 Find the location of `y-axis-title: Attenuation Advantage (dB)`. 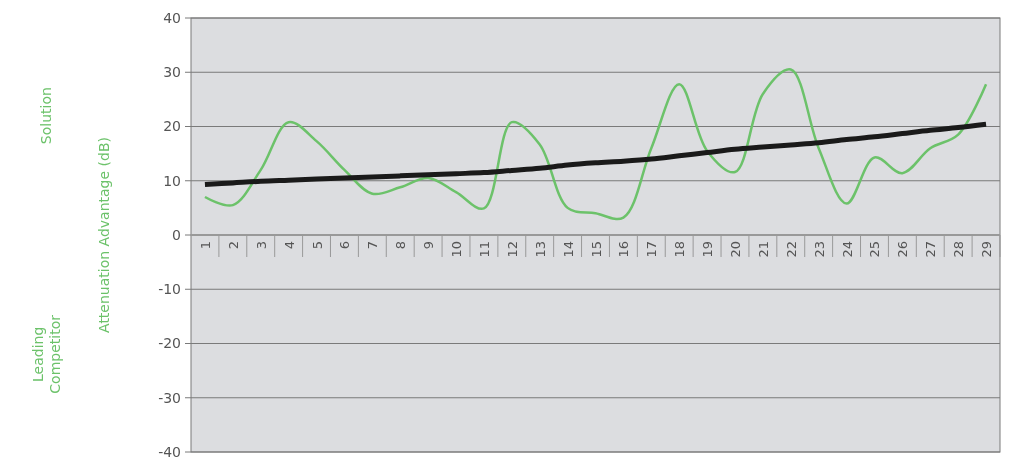

y-axis-title: Attenuation Advantage (dB) is located at coordinates (104, 235).